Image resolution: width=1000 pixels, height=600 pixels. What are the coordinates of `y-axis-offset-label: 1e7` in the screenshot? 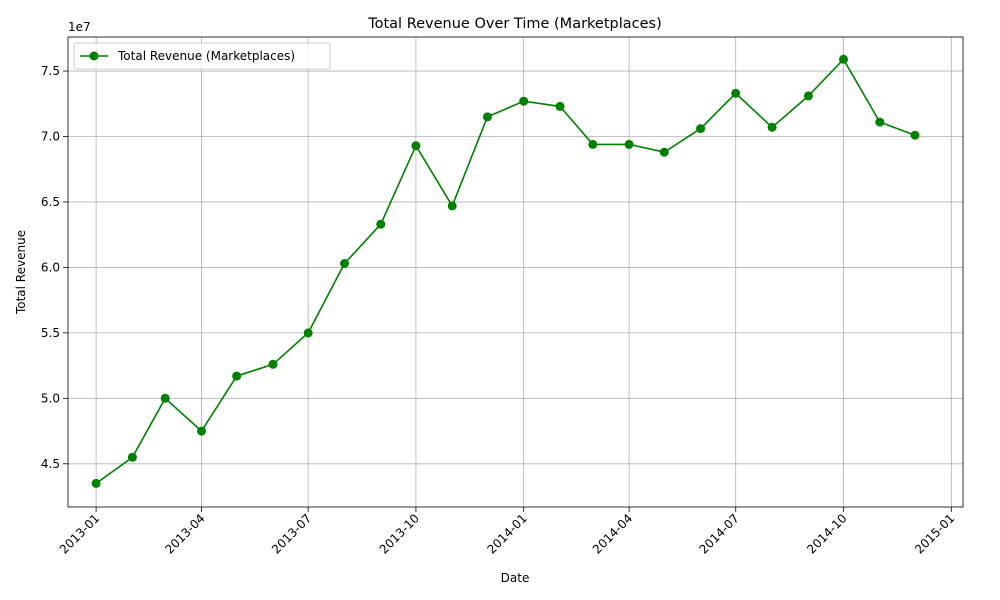 It's located at (79, 27).